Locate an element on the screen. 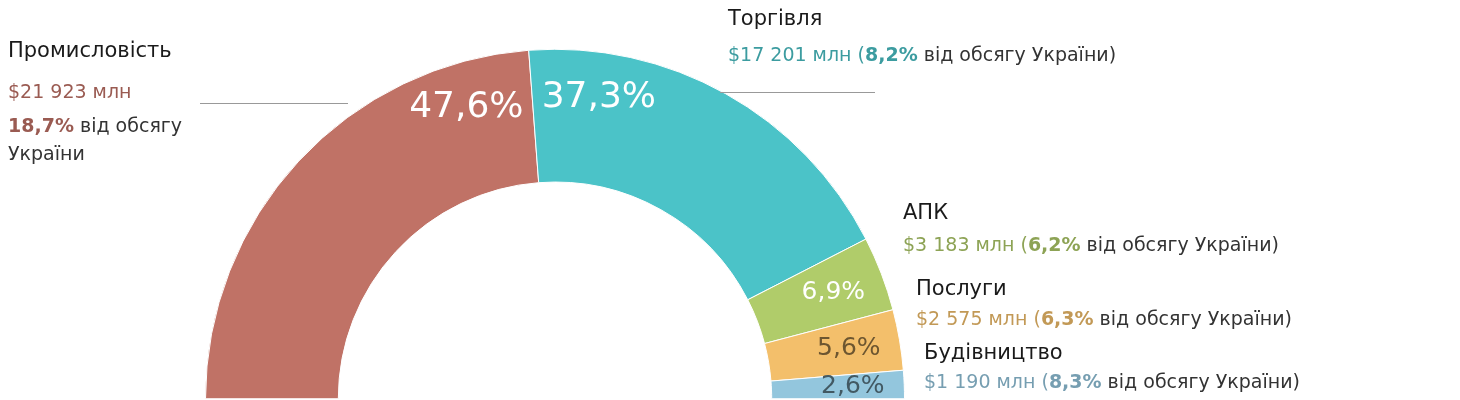 This screenshot has width=1460, height=400. data-label: 47,6% is located at coordinates (466, 104).